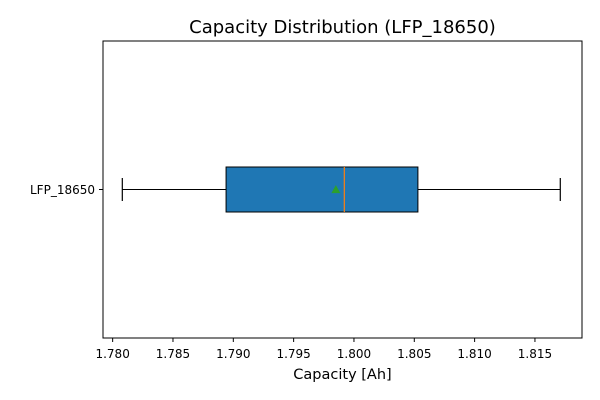  Describe the element at coordinates (322, 189) in the screenshot. I see `box-iqr` at that location.